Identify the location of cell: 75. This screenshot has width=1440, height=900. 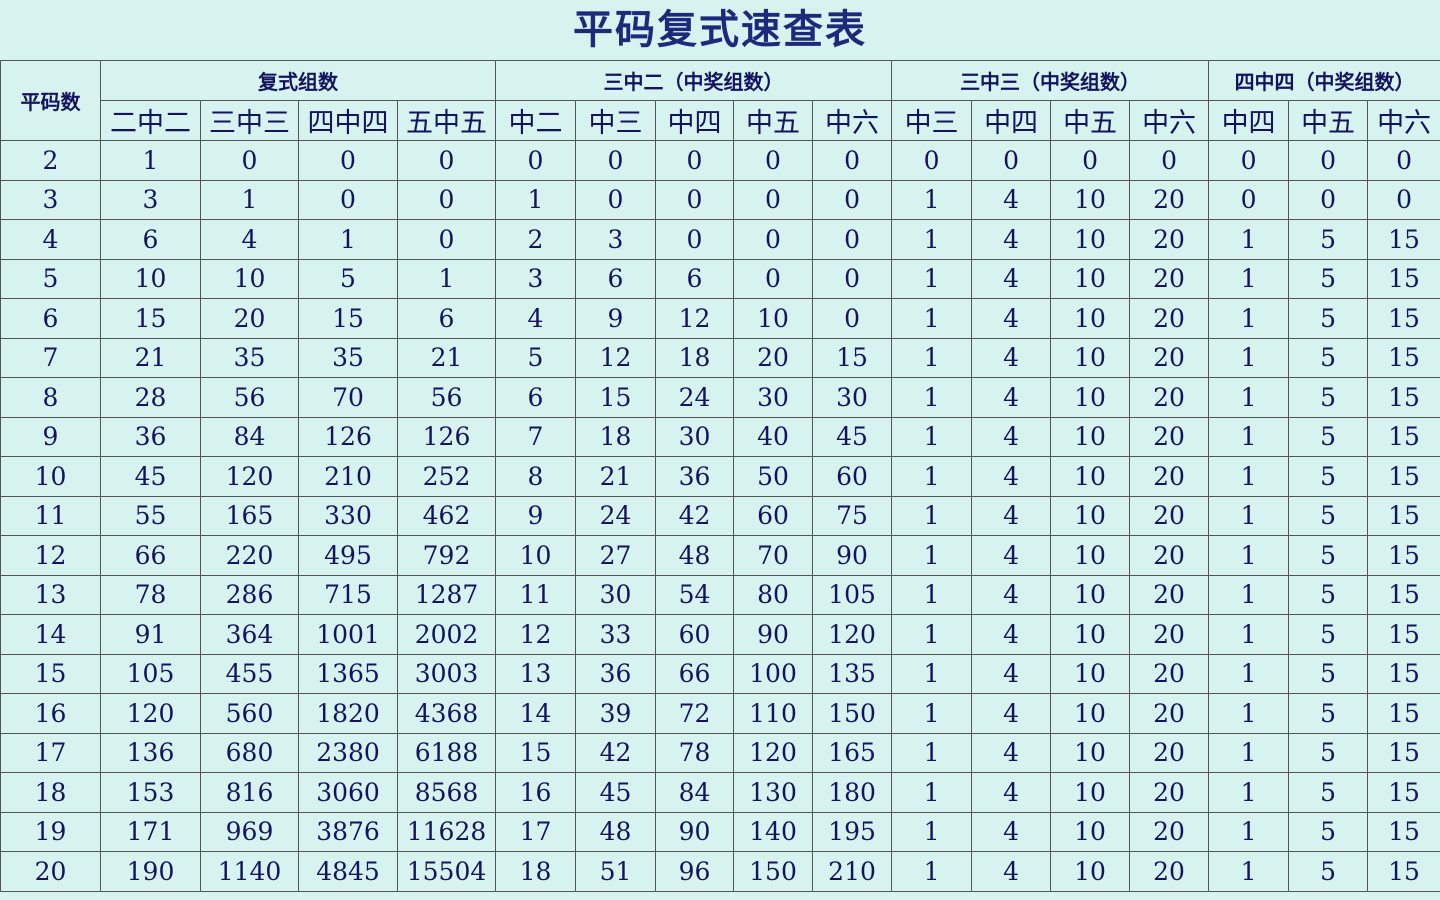
(852, 515).